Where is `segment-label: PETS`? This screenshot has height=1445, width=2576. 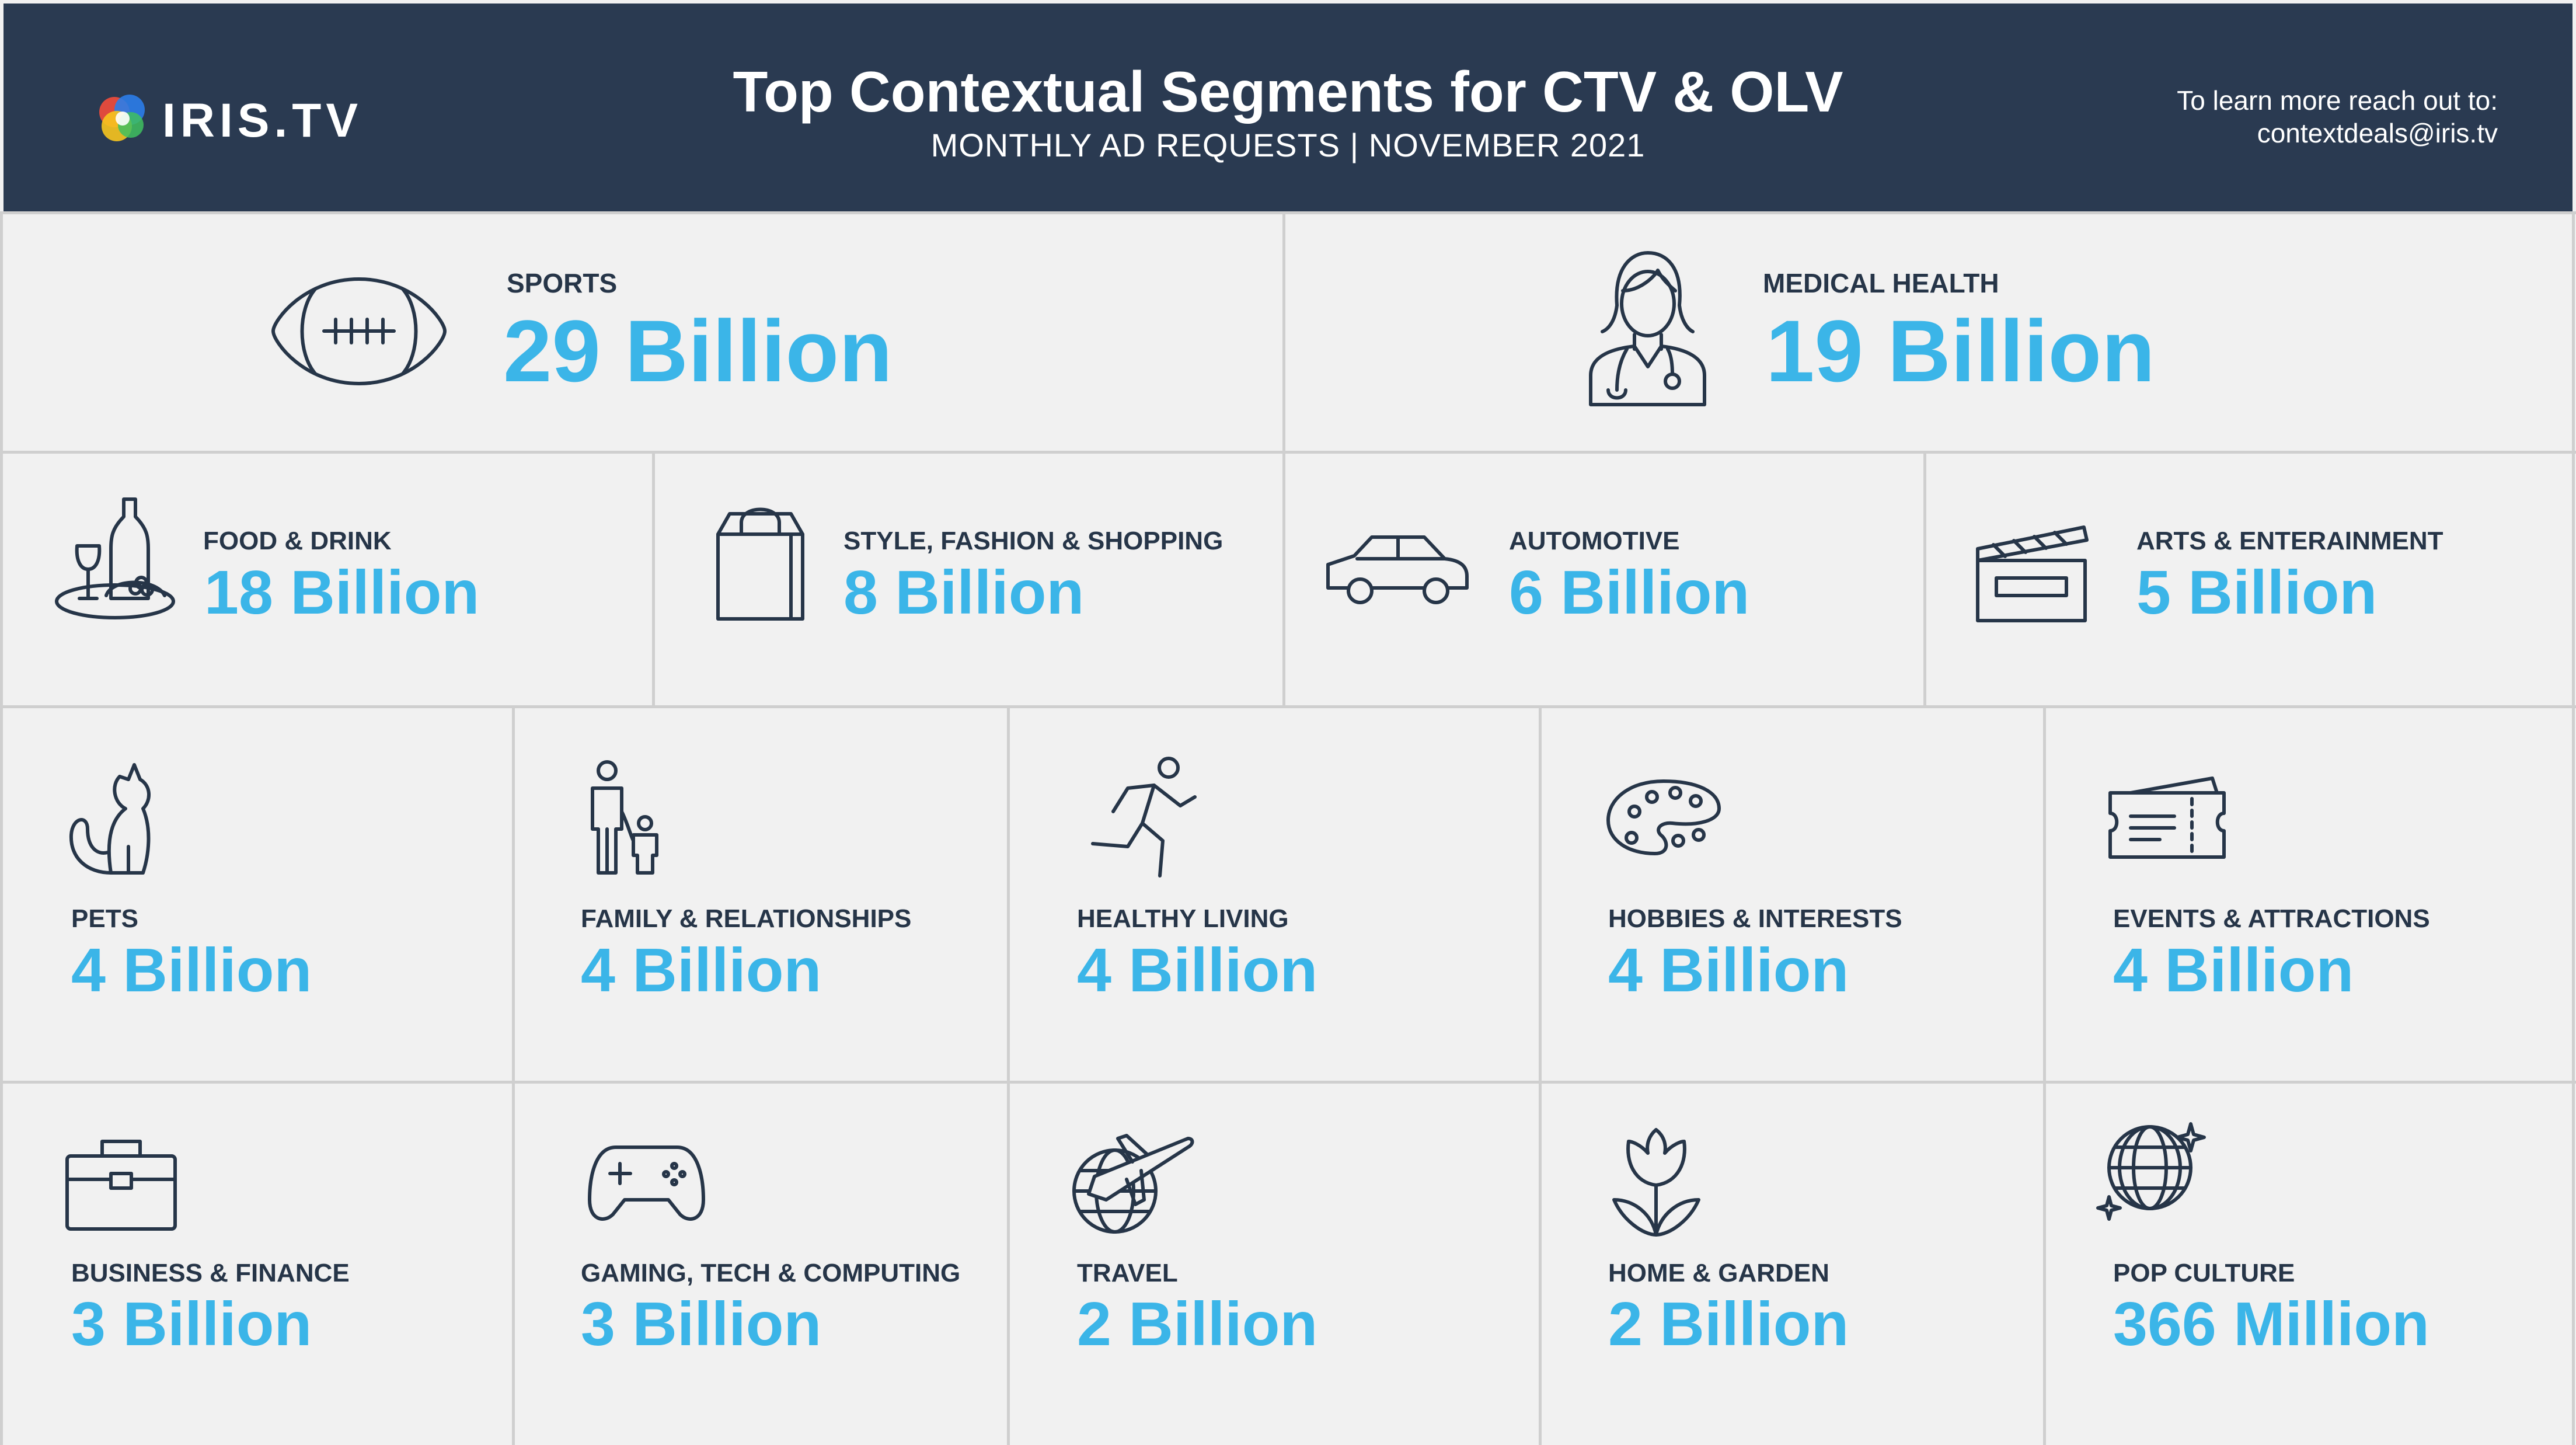
segment-label: PETS is located at coordinates (105, 918).